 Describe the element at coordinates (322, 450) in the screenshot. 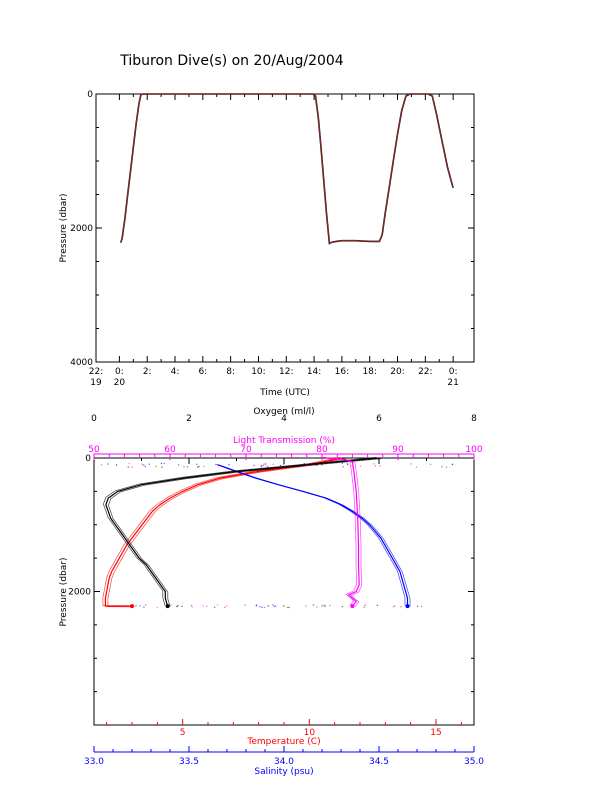

I see `light-tick-label: 80` at that location.